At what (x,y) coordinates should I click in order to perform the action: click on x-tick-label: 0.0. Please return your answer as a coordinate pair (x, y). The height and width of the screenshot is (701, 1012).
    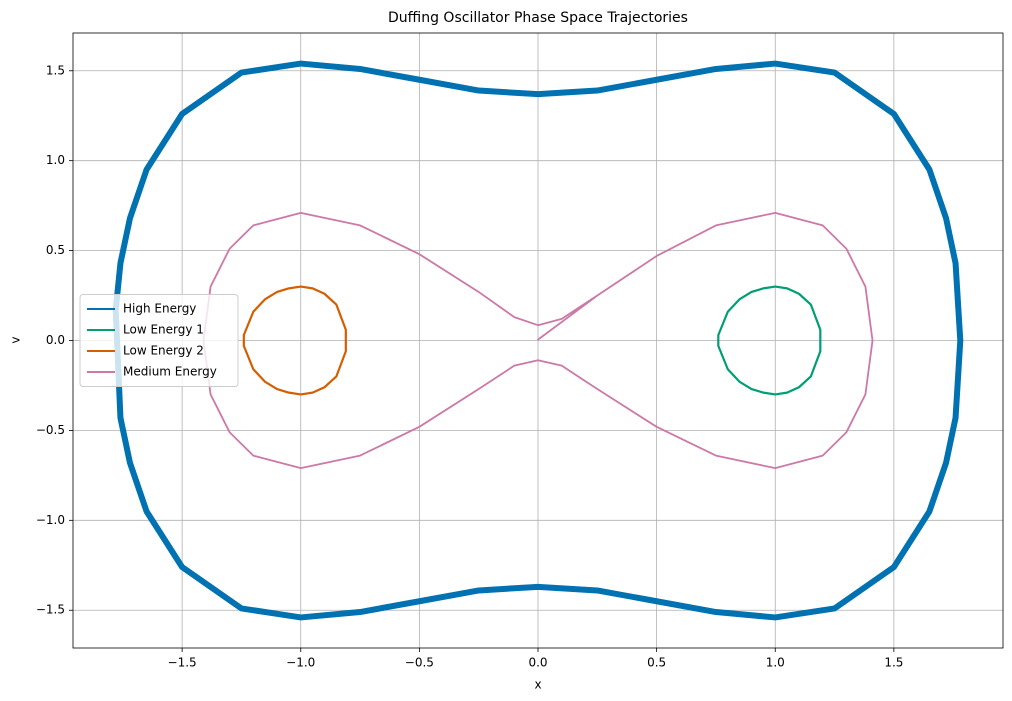
    Looking at the image, I should click on (537, 663).